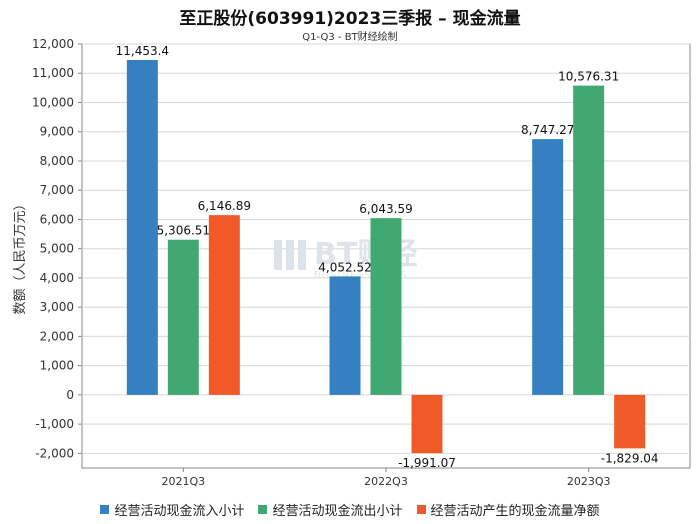 The width and height of the screenshot is (700, 524). Describe the element at coordinates (589, 481) in the screenshot. I see `x-tick-label: 2023Q3` at that location.